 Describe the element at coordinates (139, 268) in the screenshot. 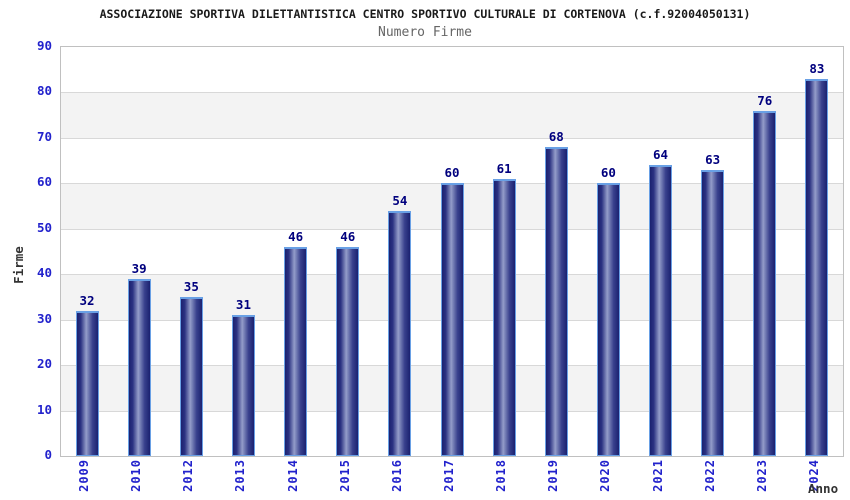

I see `bar-value-label: 39` at that location.